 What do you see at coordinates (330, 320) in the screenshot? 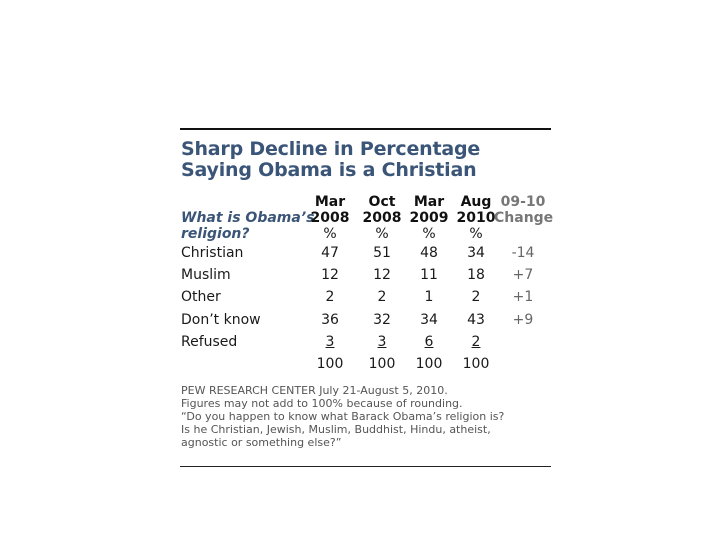
I see `table-cell: 36` at bounding box center [330, 320].